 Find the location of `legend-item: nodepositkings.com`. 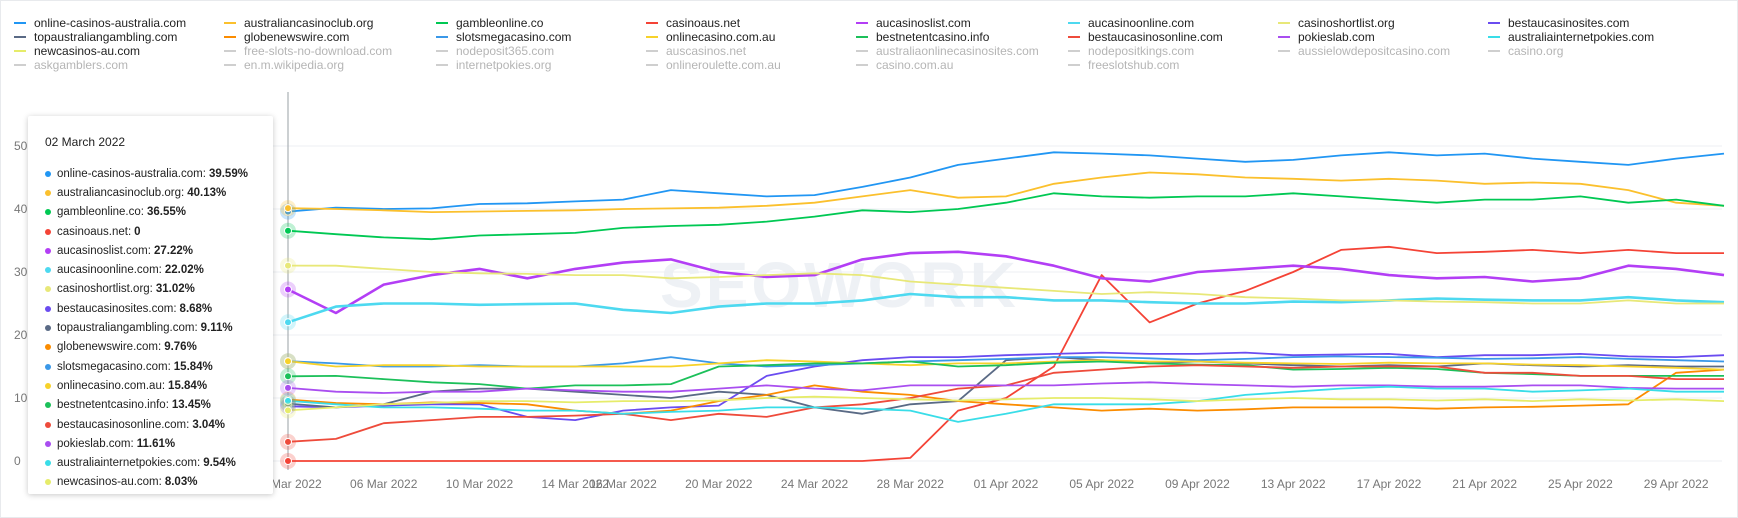

legend-item: nodepositkings.com is located at coordinates (1131, 51).